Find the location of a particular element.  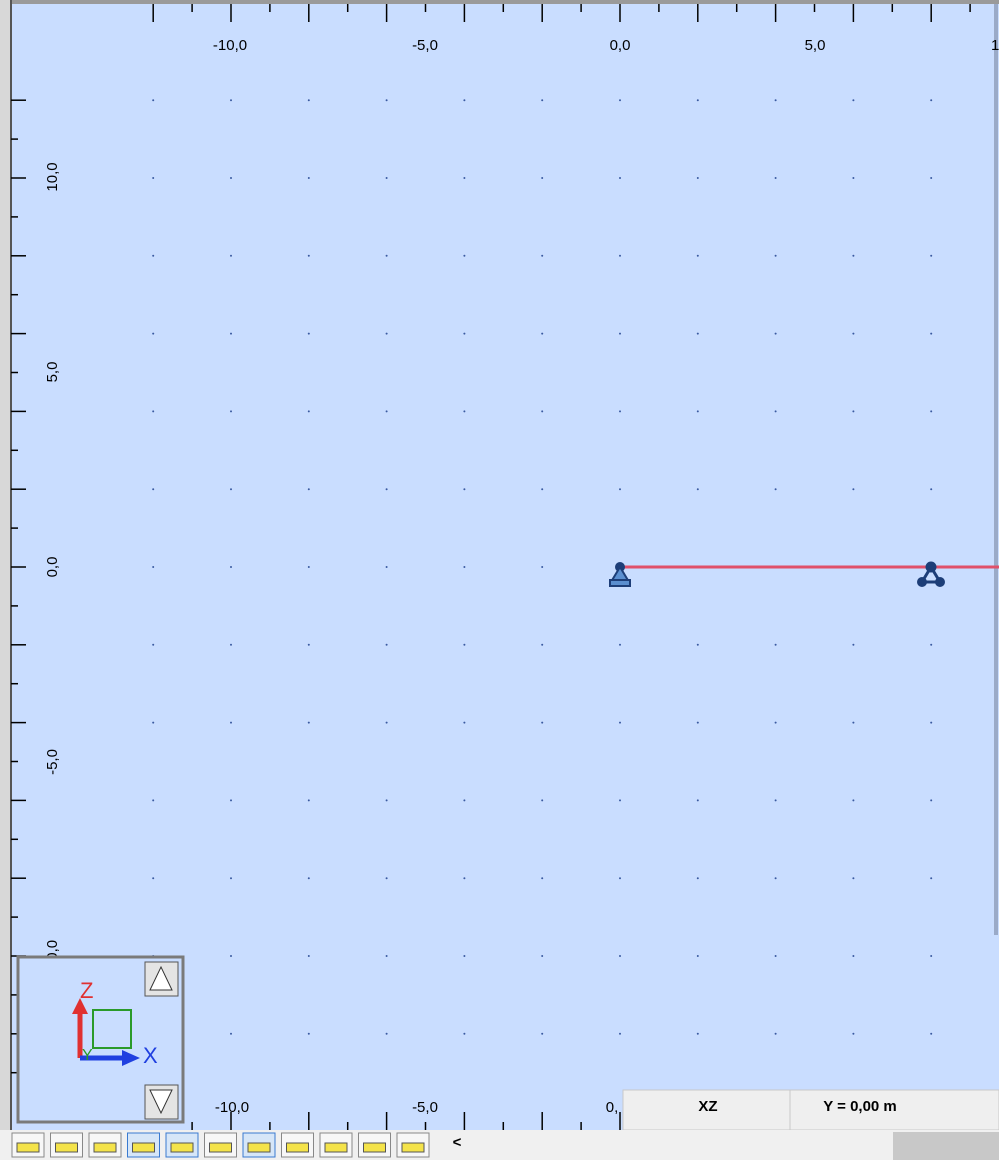

plane-label: XZ is located at coordinates (707, 1106).